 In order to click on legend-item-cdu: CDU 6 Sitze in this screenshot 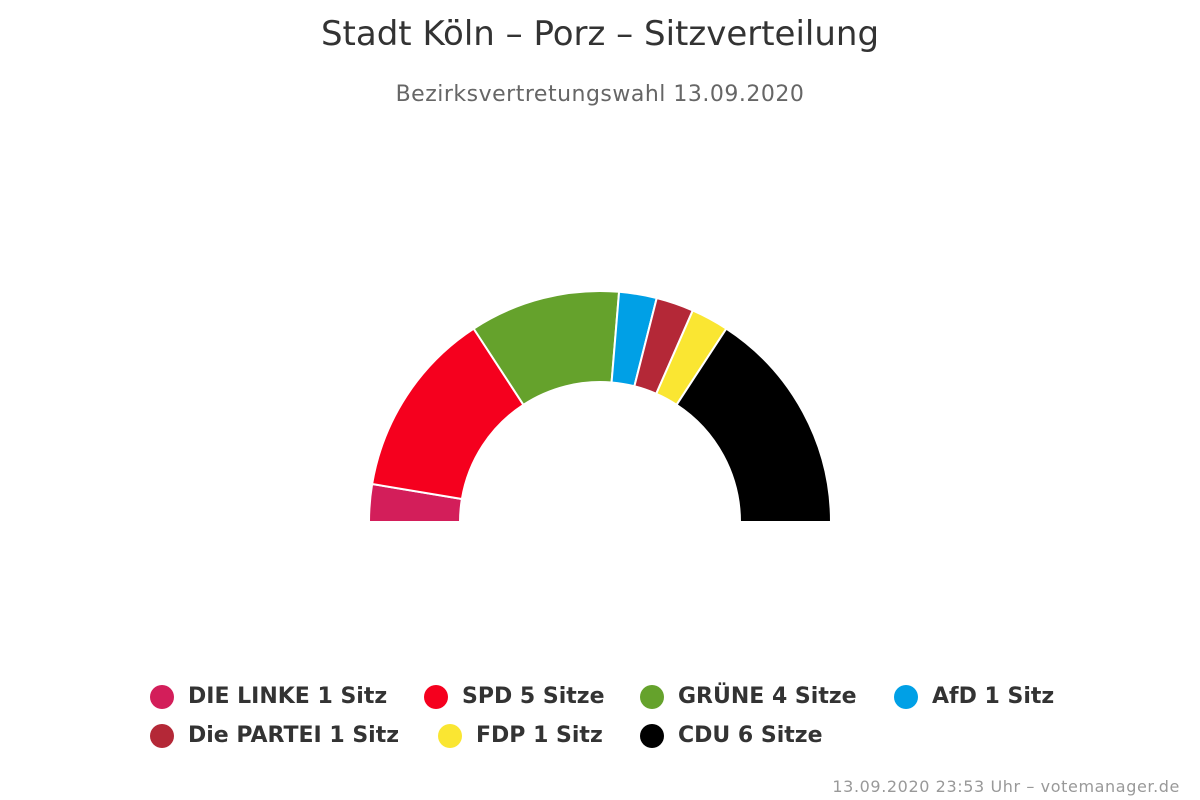, I will do `click(731, 735)`.